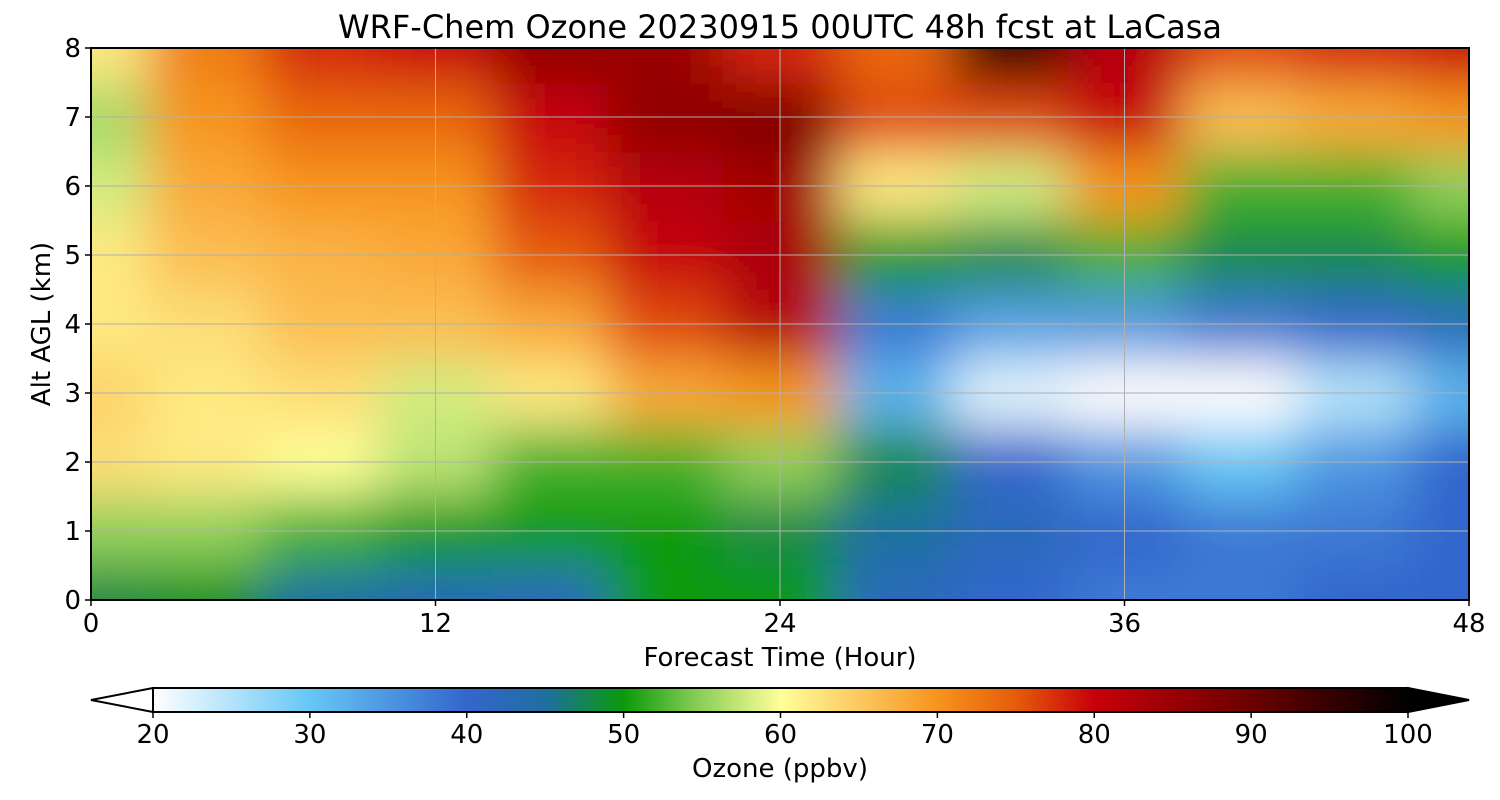 The height and width of the screenshot is (800, 1500). What do you see at coordinates (466, 735) in the screenshot?
I see `colorbar-tick-label: 40` at bounding box center [466, 735].